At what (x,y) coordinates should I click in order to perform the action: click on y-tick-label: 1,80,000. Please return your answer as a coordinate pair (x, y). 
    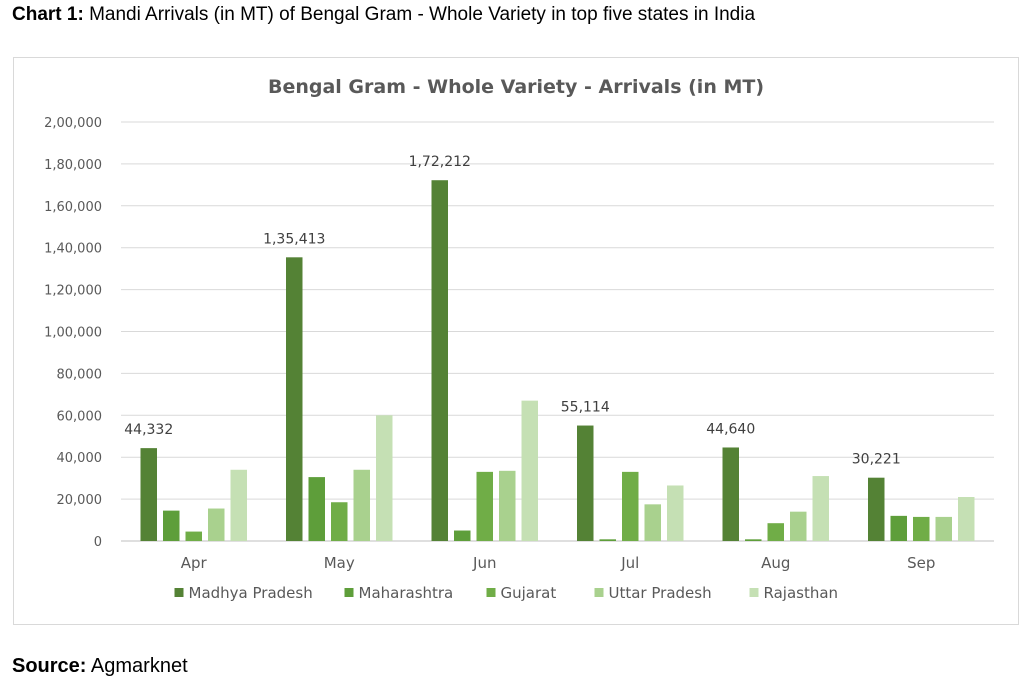
    Looking at the image, I should click on (73, 165).